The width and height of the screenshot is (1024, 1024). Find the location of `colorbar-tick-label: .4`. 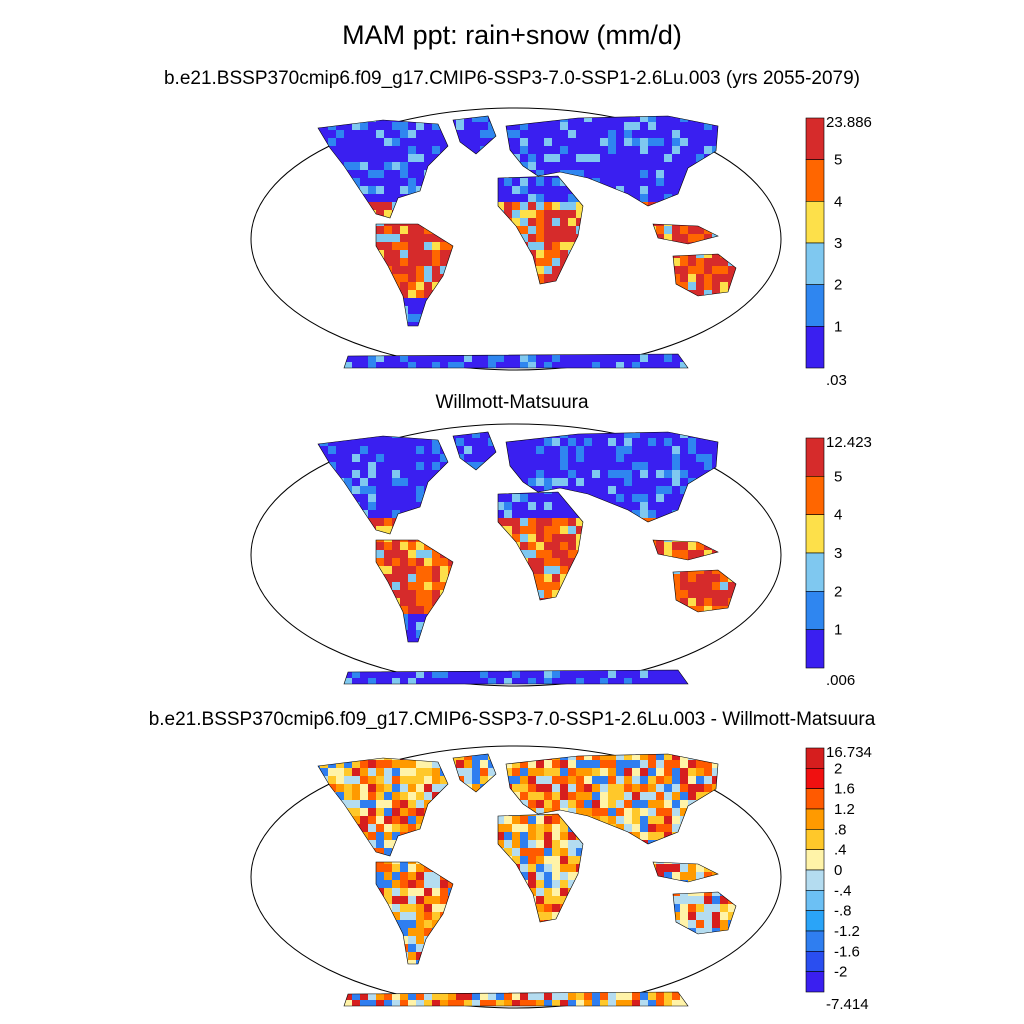

colorbar-tick-label: .4 is located at coordinates (840, 850).